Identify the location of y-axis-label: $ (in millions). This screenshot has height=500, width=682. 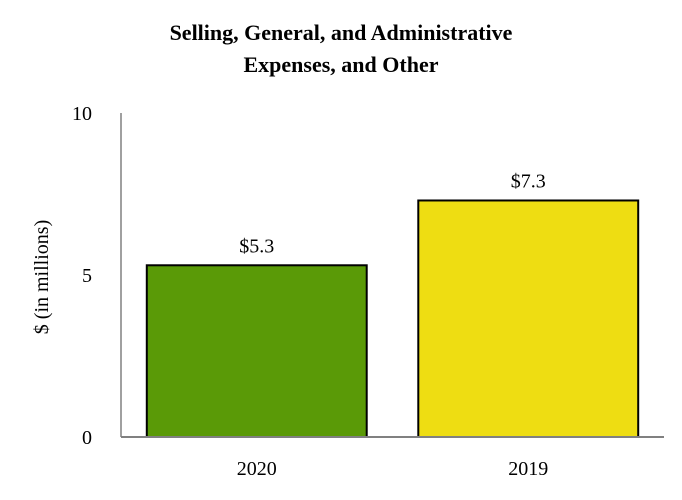
(42, 277).